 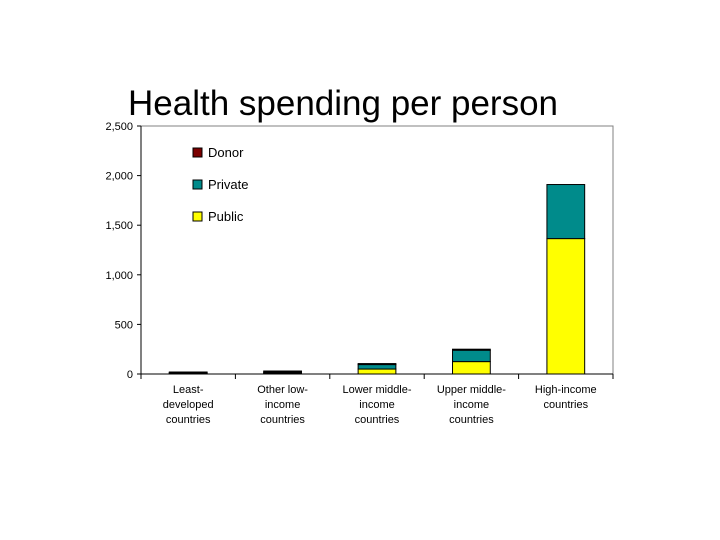 I want to click on x-tick-label: High-income countries, so click(x=566, y=397).